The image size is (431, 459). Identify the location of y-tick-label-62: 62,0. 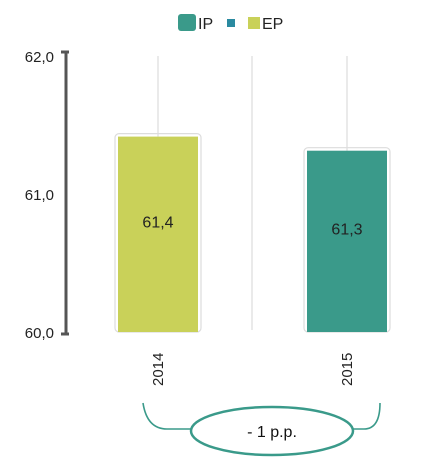
(39, 57).